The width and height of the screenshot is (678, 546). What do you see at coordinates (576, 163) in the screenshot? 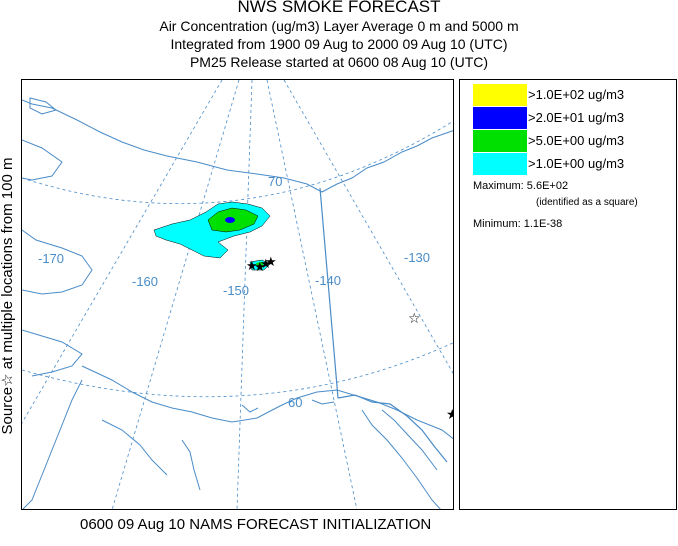
I see `legend-label: >1.0E+00 ug/m3` at bounding box center [576, 163].